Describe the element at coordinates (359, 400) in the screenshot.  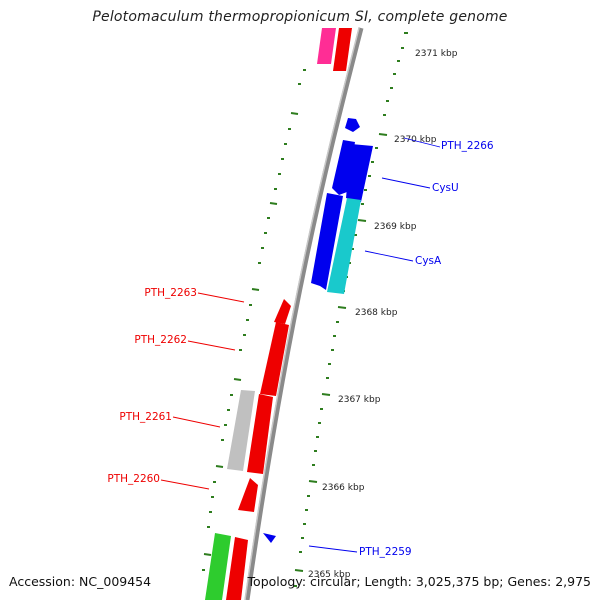
I see `kbp-tick-label: 2367 kbp` at that location.